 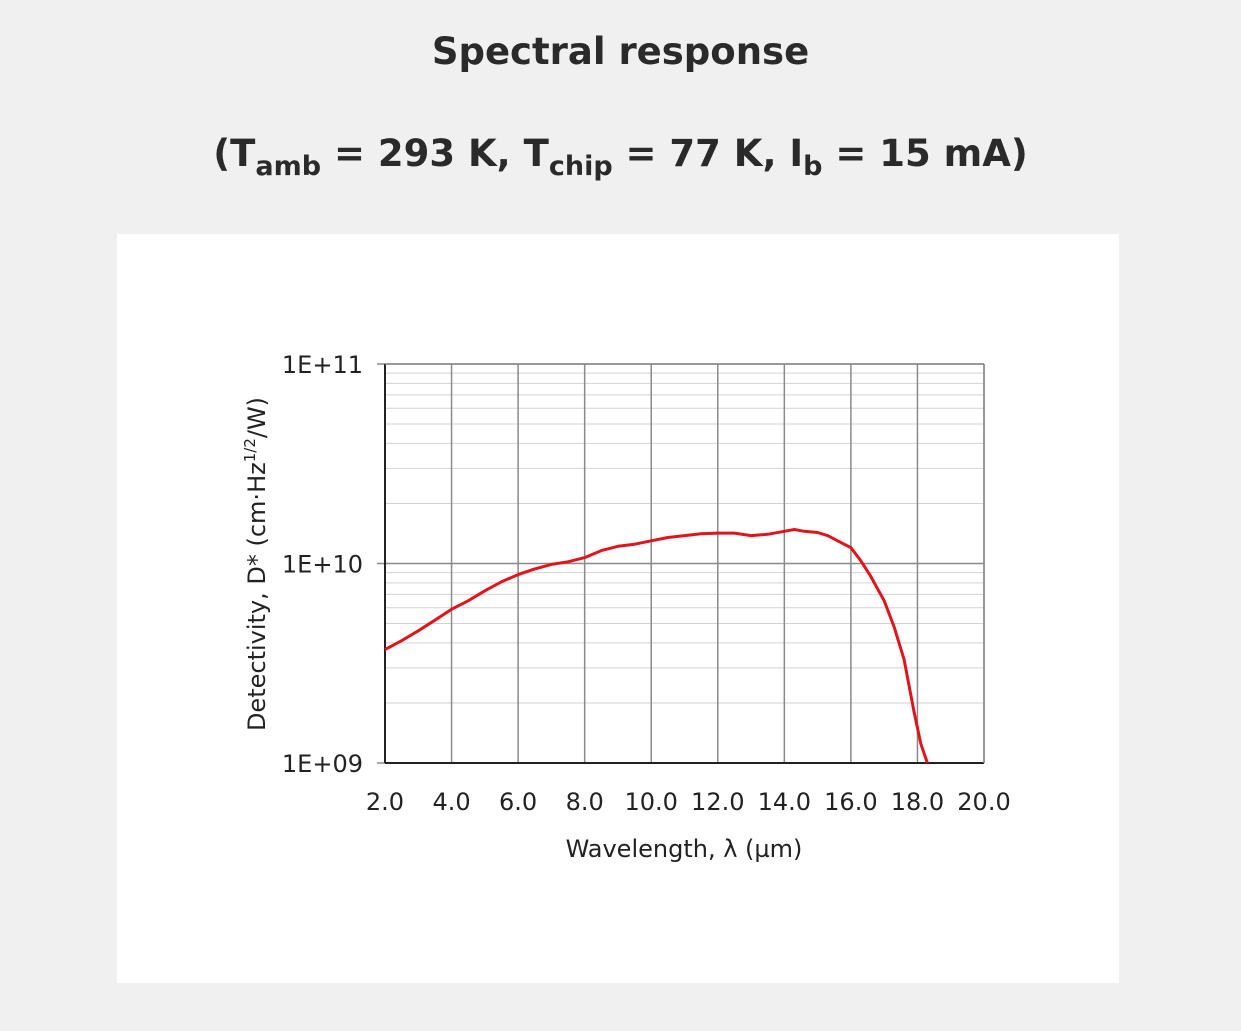 What do you see at coordinates (322, 764) in the screenshot?
I see `y-tick-label: 1E+09` at bounding box center [322, 764].